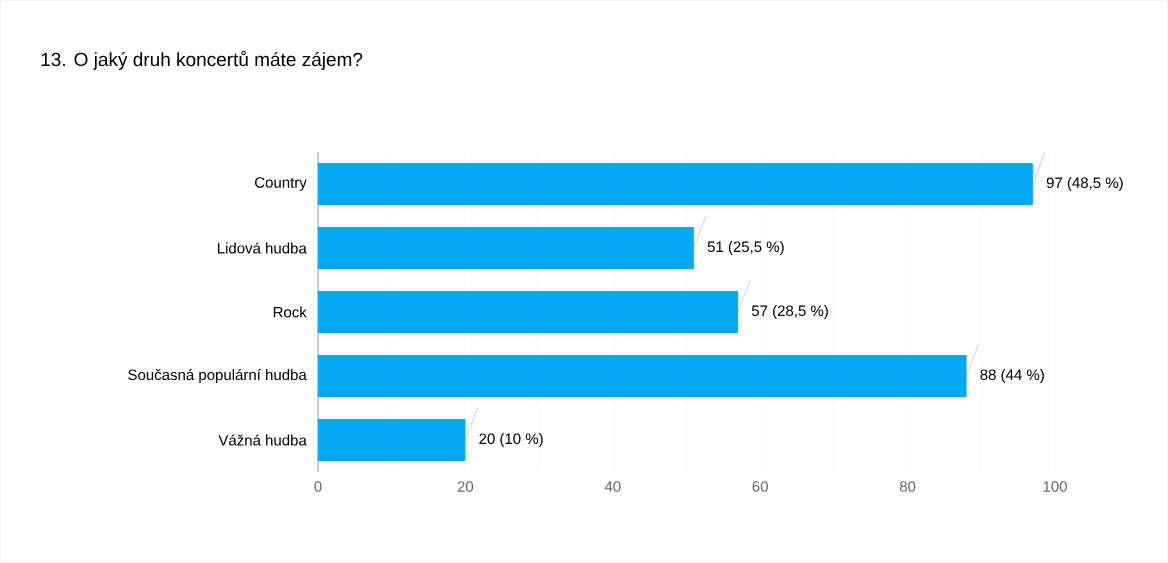 The width and height of the screenshot is (1168, 563). I want to click on data-label: 97 (48,5 %), so click(1084, 184).